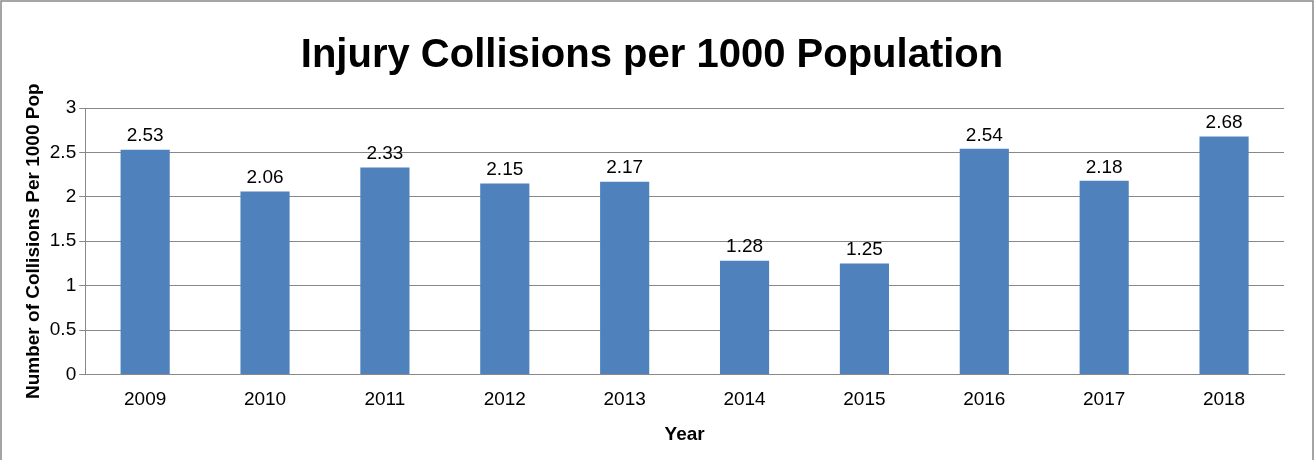  Describe the element at coordinates (745, 246) in the screenshot. I see `data-label: 1.28` at that location.